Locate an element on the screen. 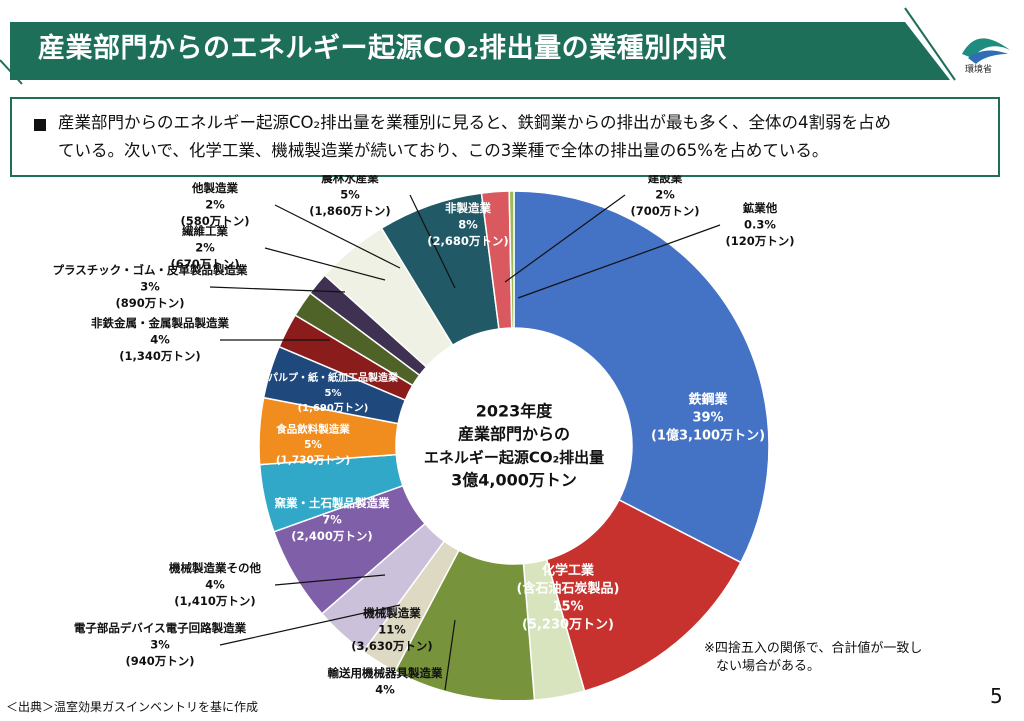 The width and height of the screenshot is (1024, 721). slice-label-12-line-1: 2% is located at coordinates (215, 205).